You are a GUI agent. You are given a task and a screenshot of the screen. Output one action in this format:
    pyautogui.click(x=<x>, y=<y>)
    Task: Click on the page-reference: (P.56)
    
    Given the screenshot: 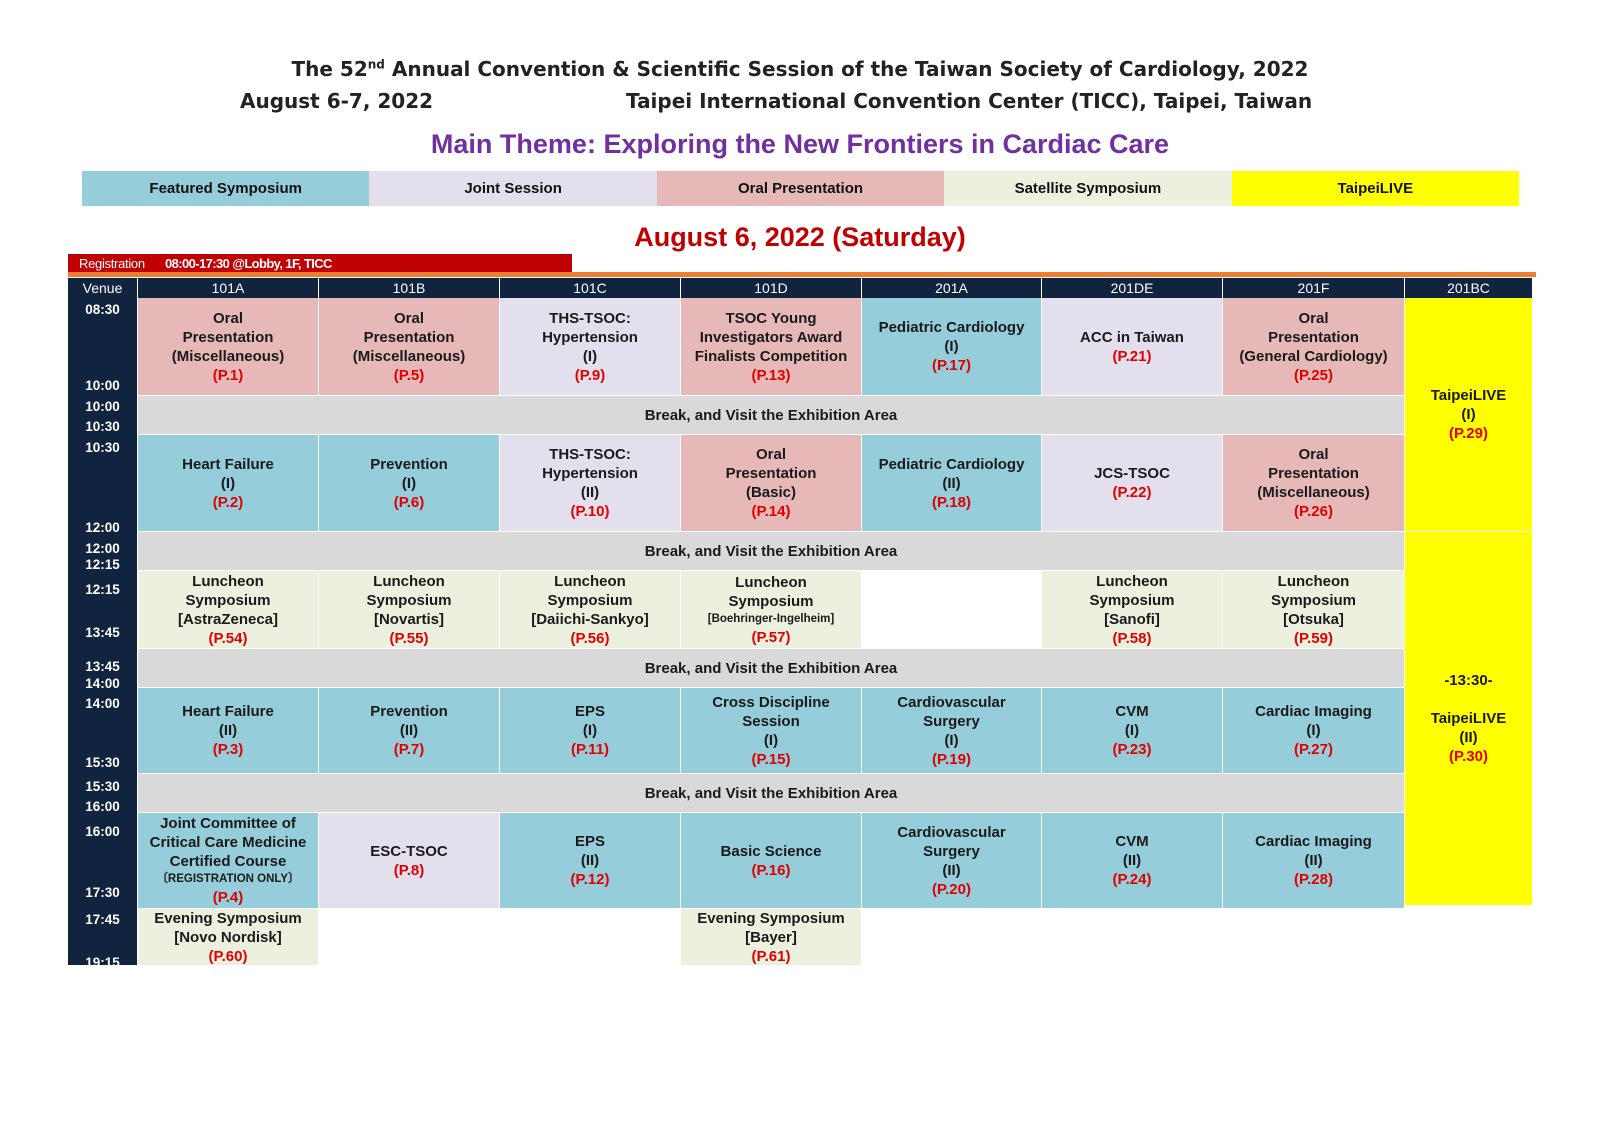 What is the action you would take?
    pyautogui.click(x=590, y=638)
    